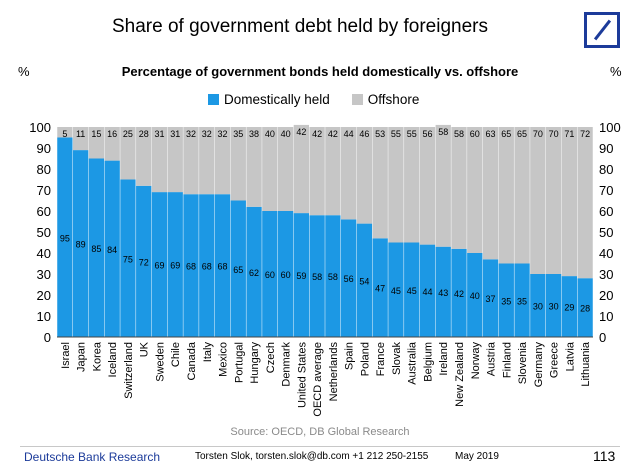  I want to click on data-label-domestic: 35, so click(506, 301).